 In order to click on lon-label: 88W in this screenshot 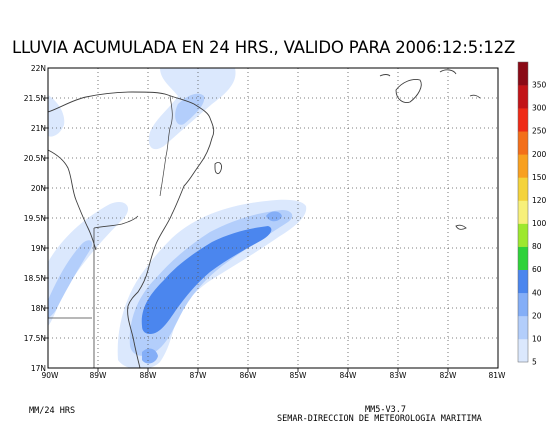, I will do `click(149, 375)`.